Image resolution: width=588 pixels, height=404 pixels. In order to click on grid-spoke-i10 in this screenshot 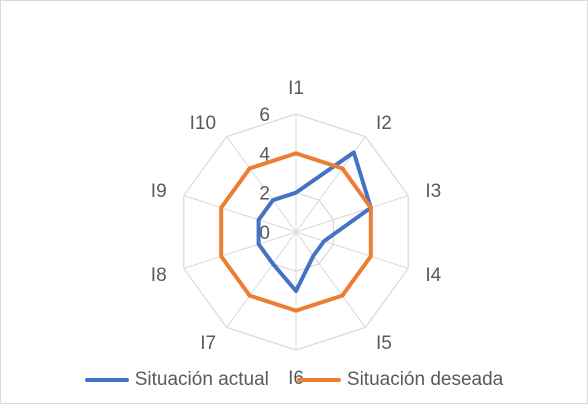, I will do `click(261, 184)`.